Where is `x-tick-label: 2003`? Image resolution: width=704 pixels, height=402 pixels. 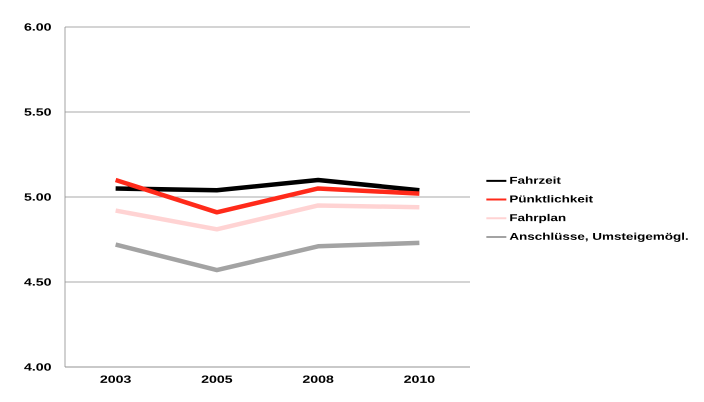 x-tick-label: 2003 is located at coordinates (115, 379).